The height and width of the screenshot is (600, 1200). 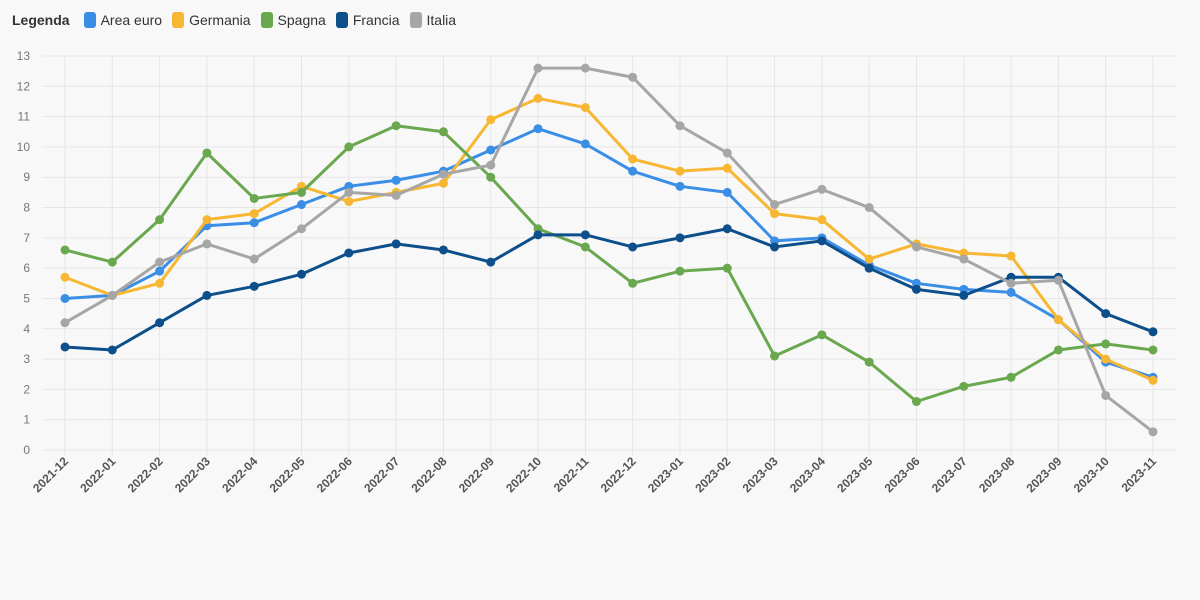 What do you see at coordinates (24, 147) in the screenshot?
I see `y-tick-label: 10` at bounding box center [24, 147].